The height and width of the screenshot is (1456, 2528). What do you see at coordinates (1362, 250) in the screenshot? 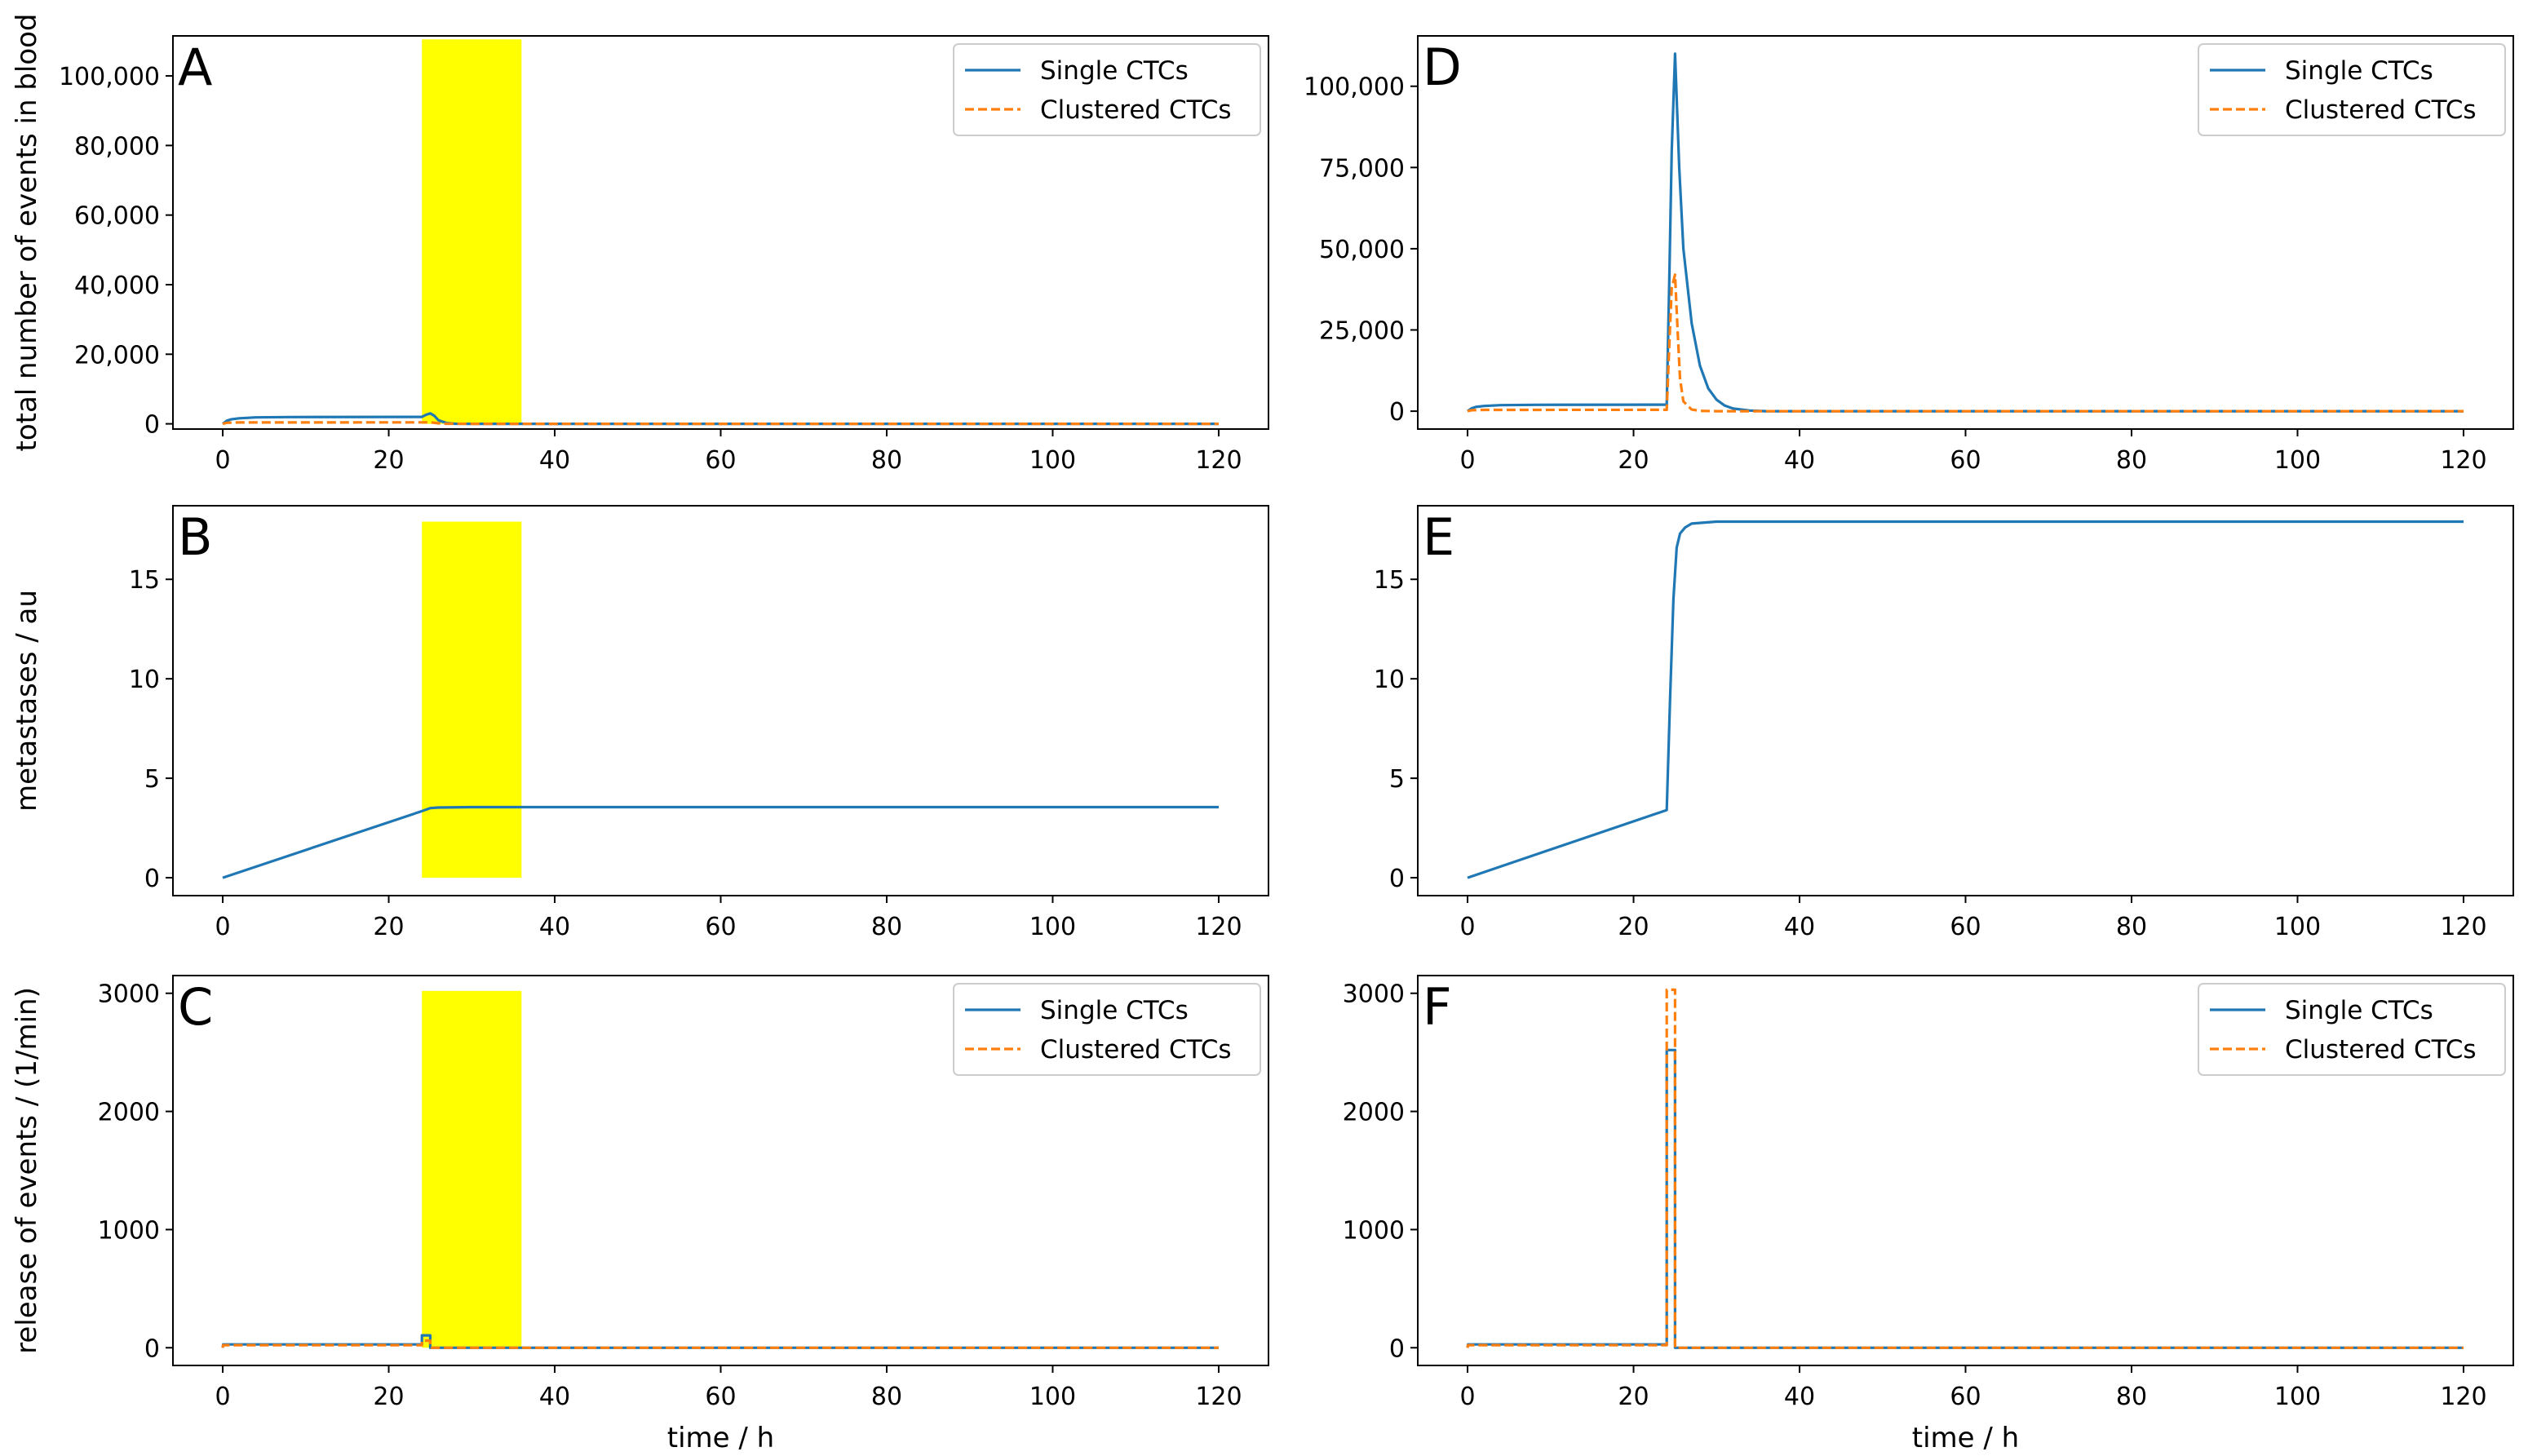
I see `y-tick-label: 50,000` at bounding box center [1362, 250].